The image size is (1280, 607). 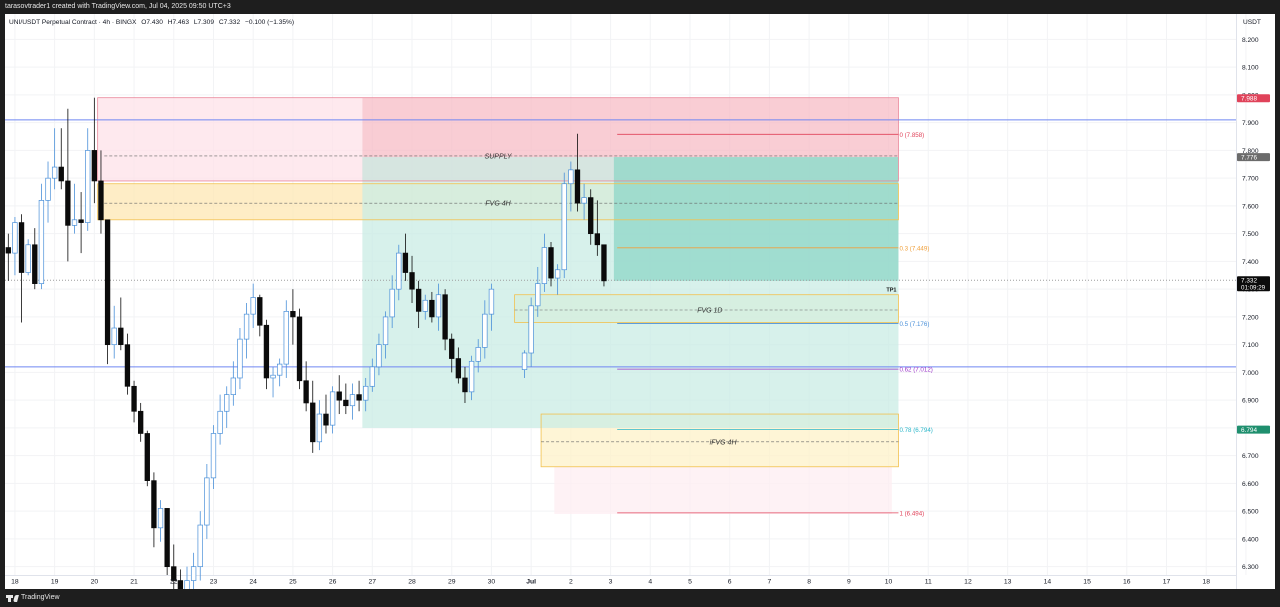 What do you see at coordinates (293, 582) in the screenshot?
I see `x-tick-label: 25` at bounding box center [293, 582].